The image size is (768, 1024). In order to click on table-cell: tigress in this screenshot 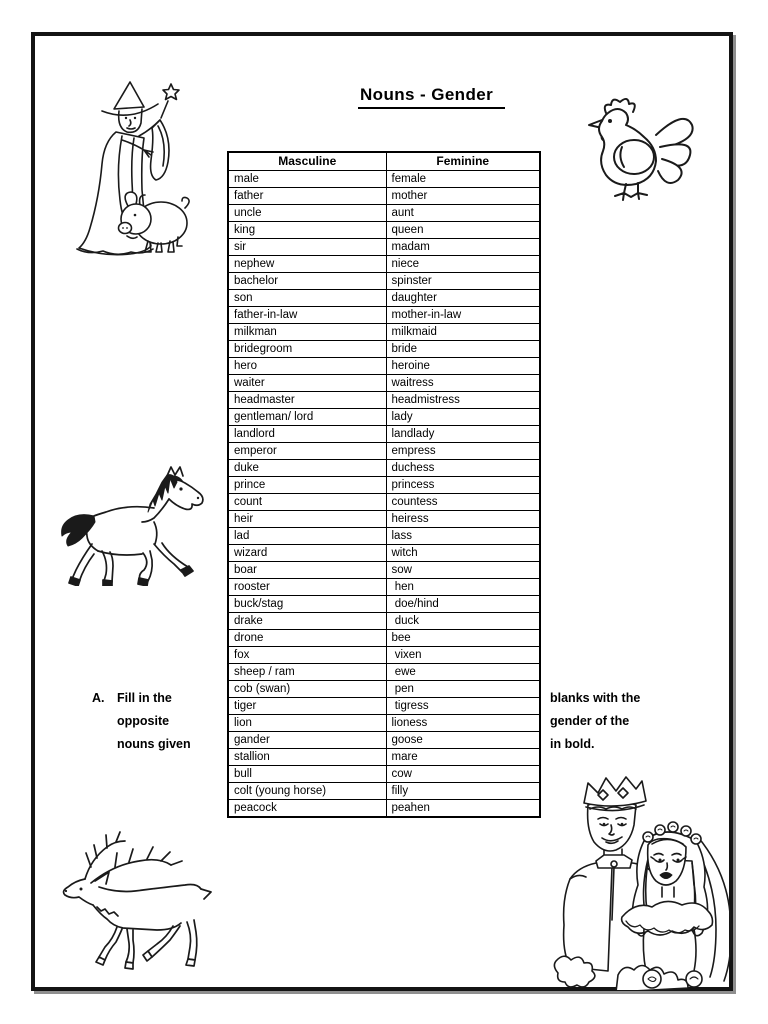, I will do `click(463, 706)`.